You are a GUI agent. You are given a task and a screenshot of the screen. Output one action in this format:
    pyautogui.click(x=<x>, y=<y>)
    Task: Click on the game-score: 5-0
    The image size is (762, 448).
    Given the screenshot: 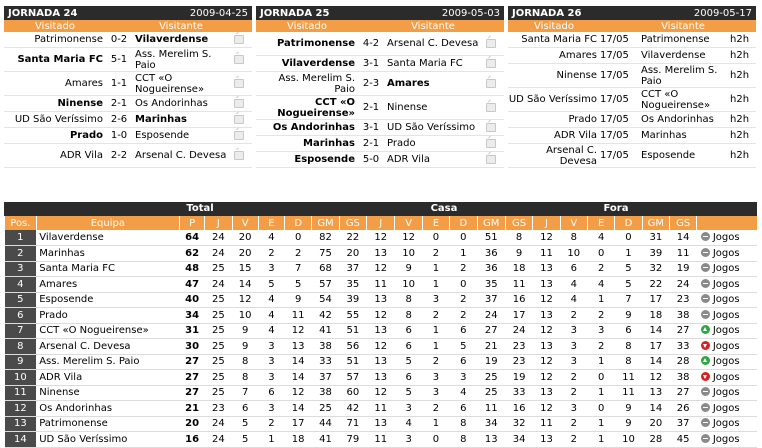 What is the action you would take?
    pyautogui.click(x=371, y=159)
    